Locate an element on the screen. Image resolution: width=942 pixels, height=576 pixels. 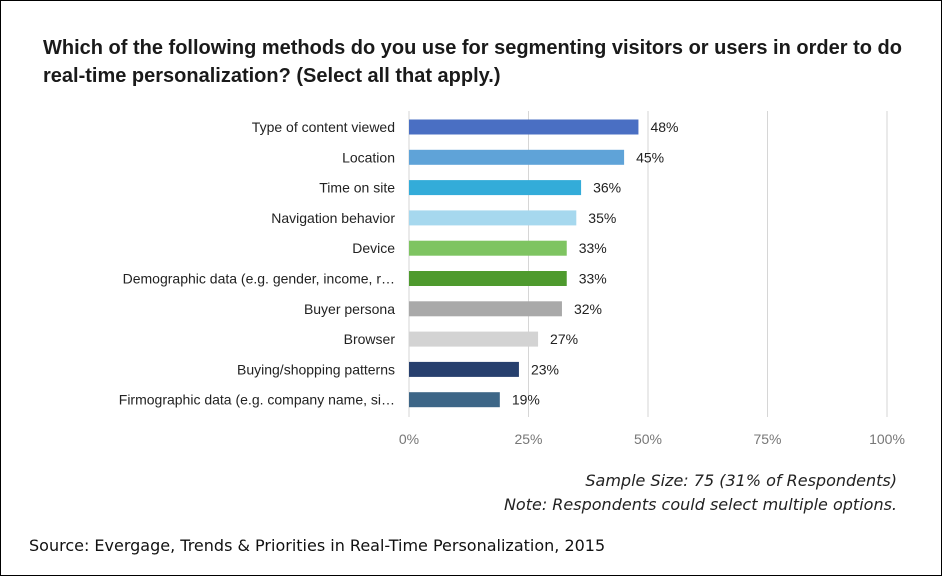
category-label: Time on site is located at coordinates (357, 188).